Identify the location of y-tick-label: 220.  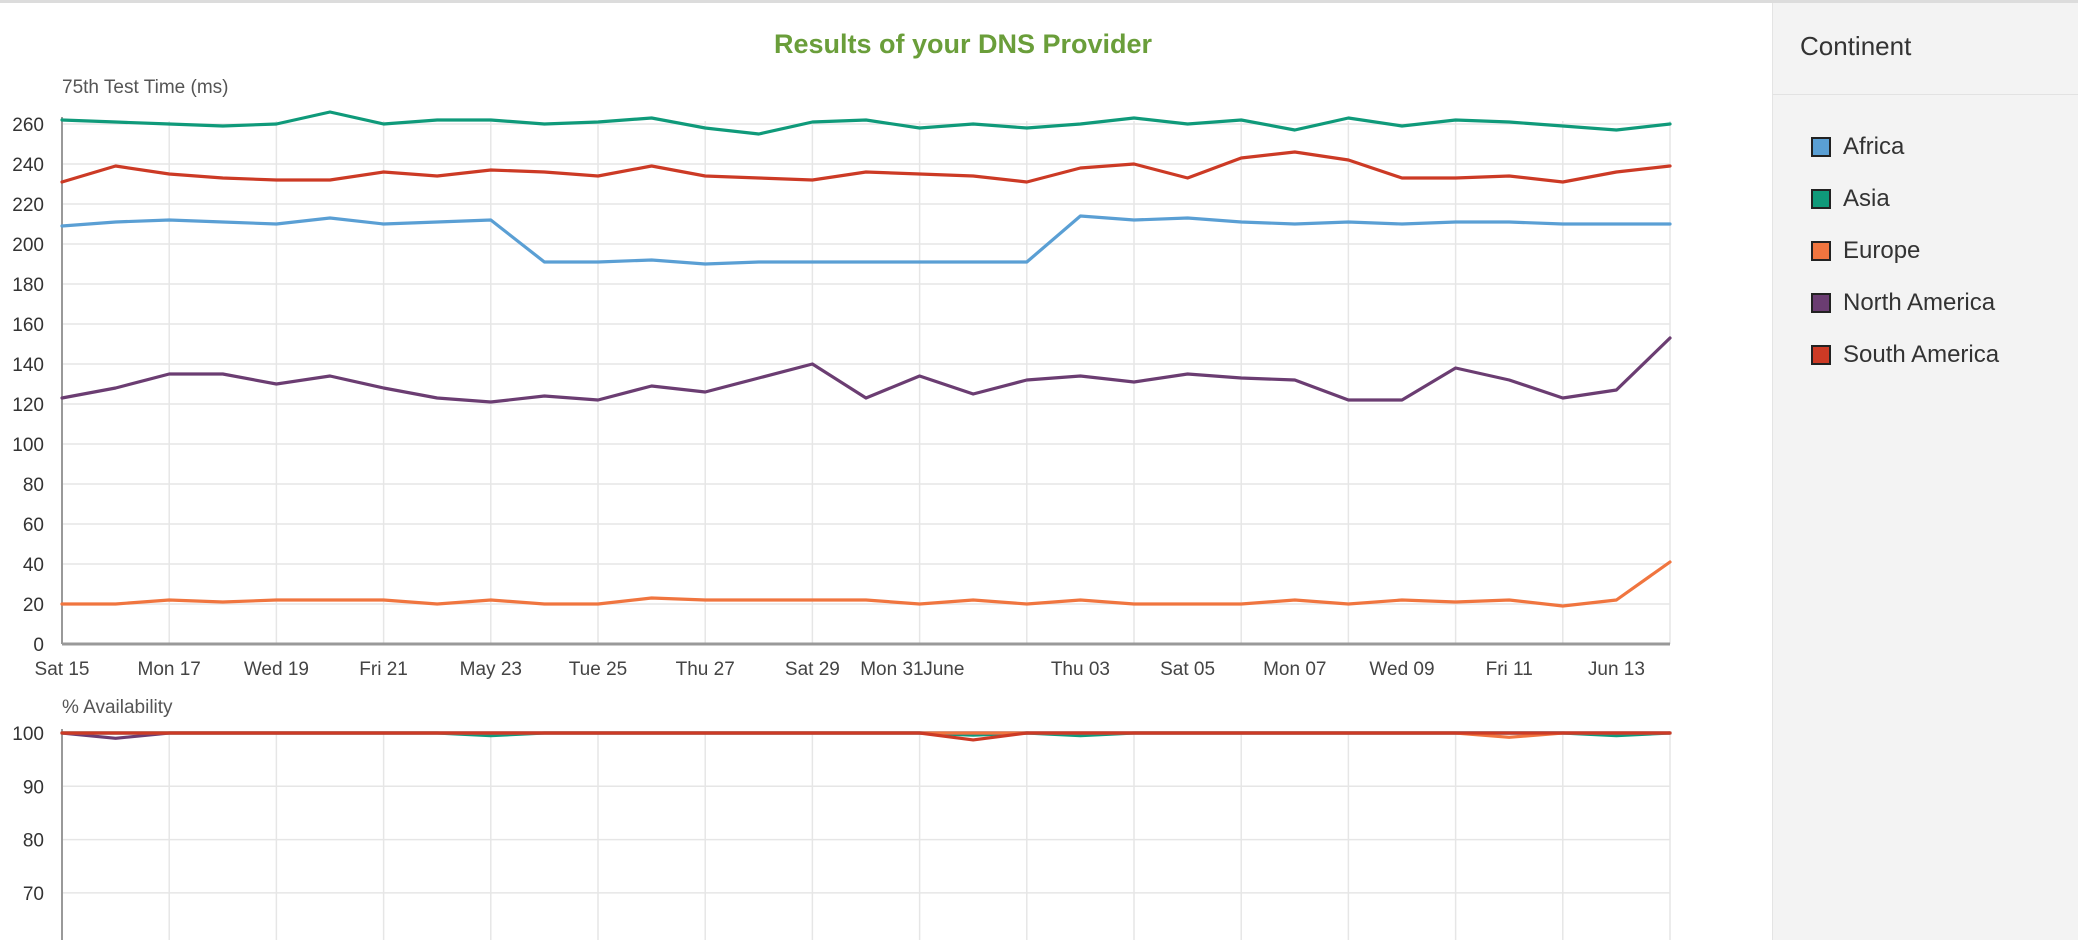
(28, 205).